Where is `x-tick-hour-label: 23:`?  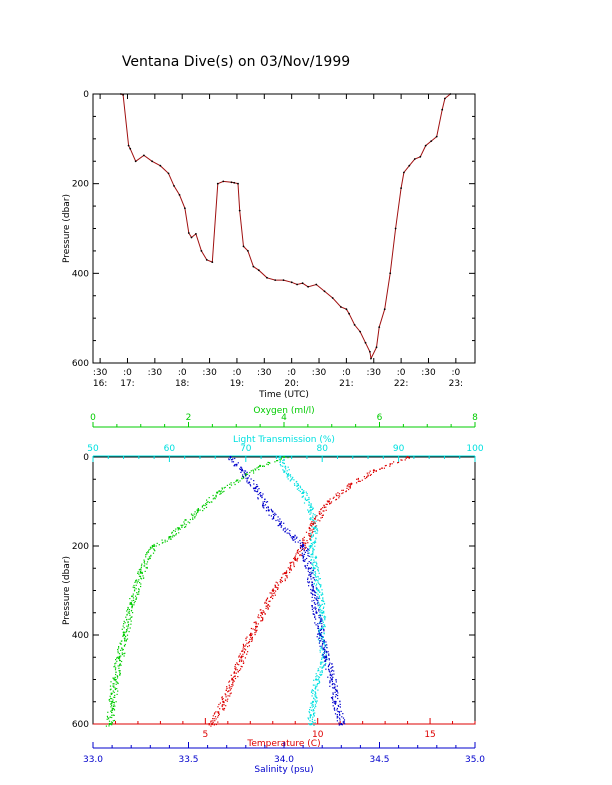 x-tick-hour-label: 23: is located at coordinates (456, 384).